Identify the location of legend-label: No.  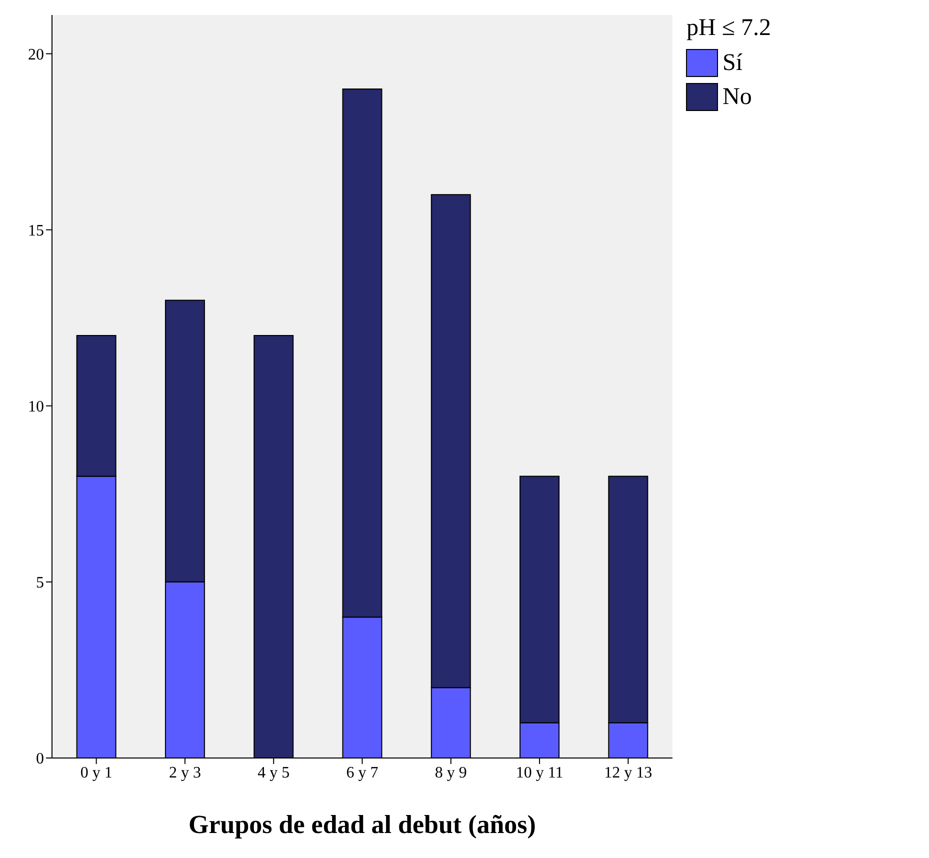
(737, 97).